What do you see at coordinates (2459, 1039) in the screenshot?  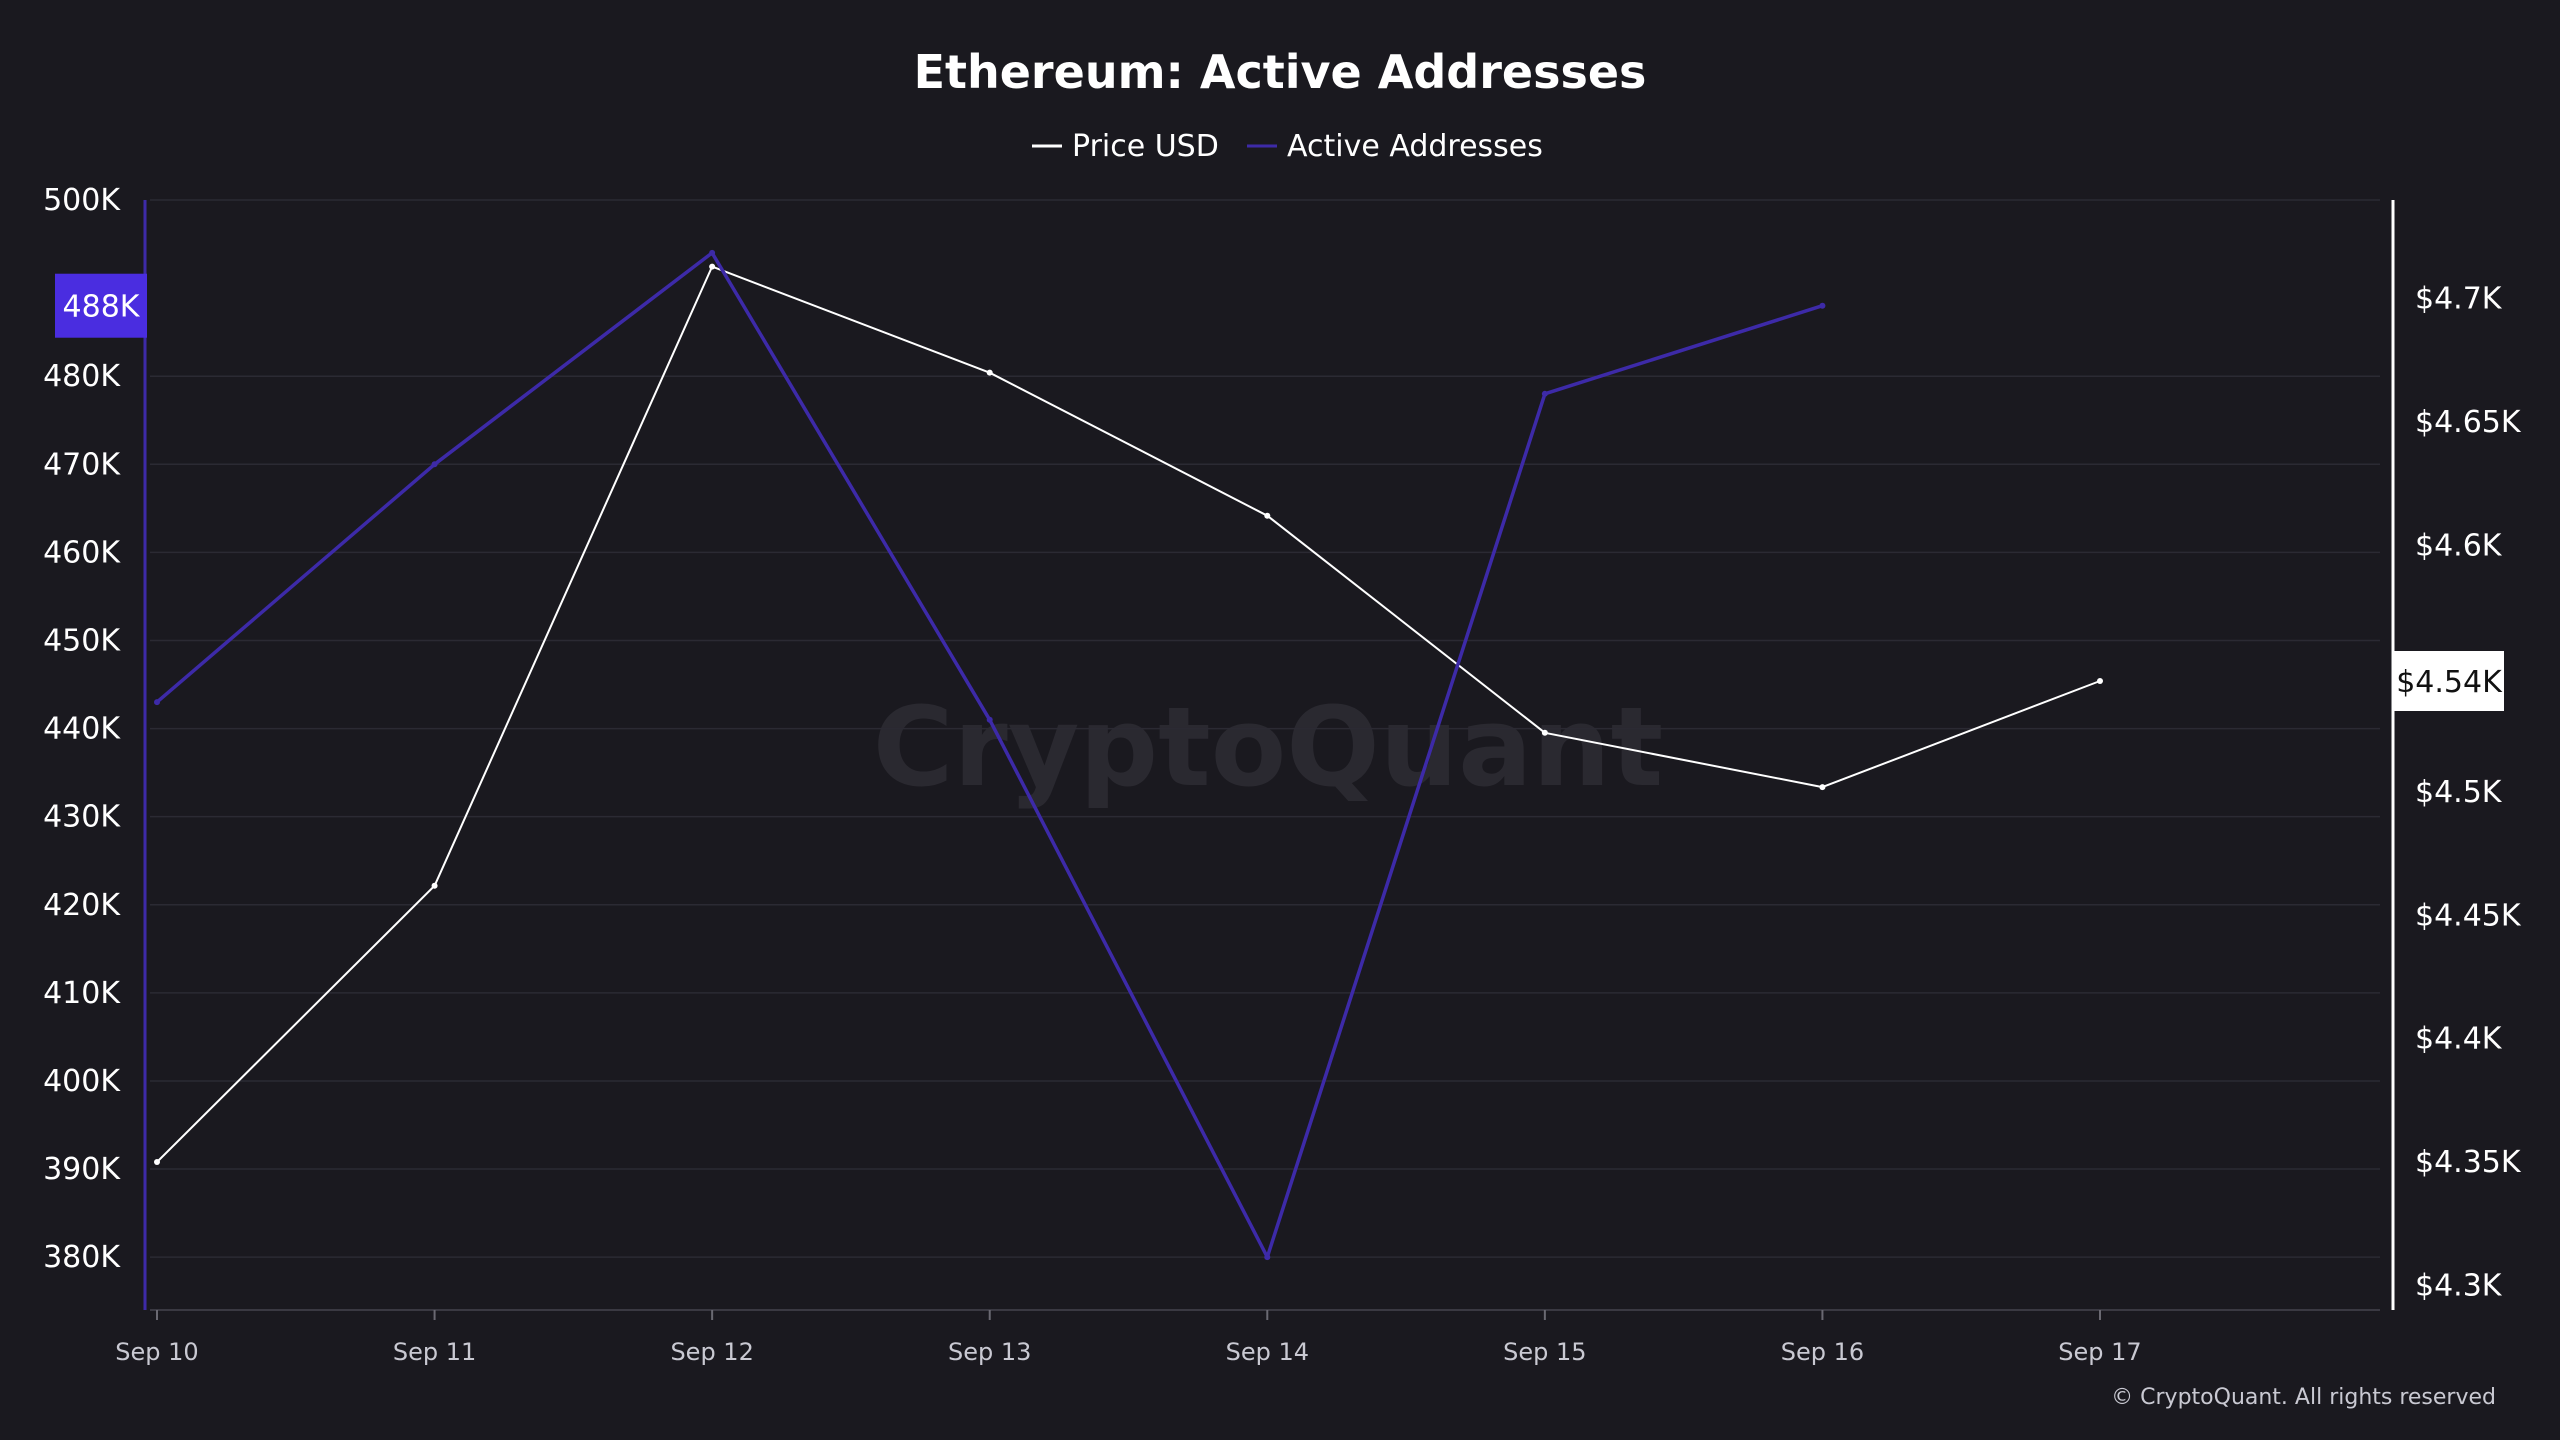 I see `right-tick-label: $4.4K` at bounding box center [2459, 1039].